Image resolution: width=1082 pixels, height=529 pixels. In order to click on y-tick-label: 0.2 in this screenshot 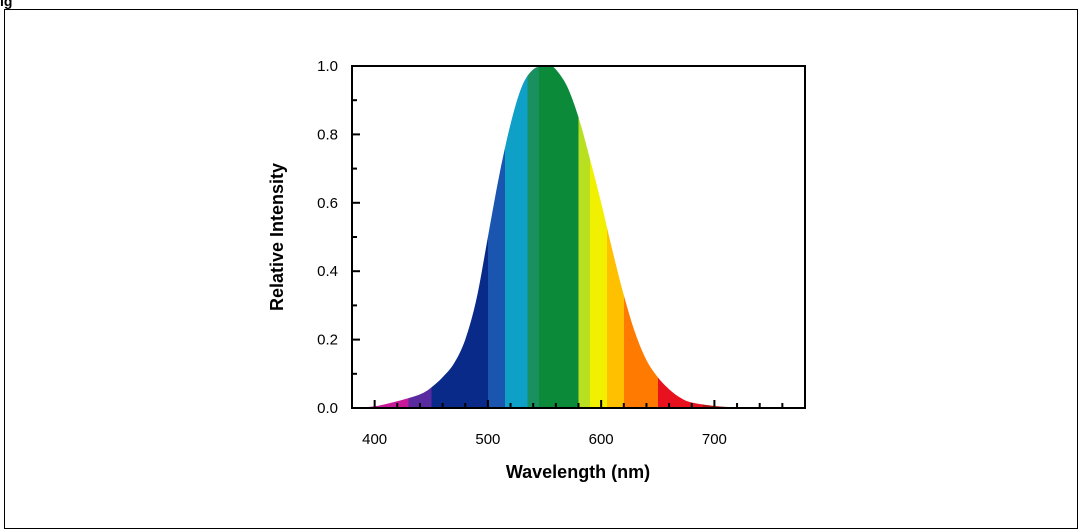, I will do `click(327, 340)`.